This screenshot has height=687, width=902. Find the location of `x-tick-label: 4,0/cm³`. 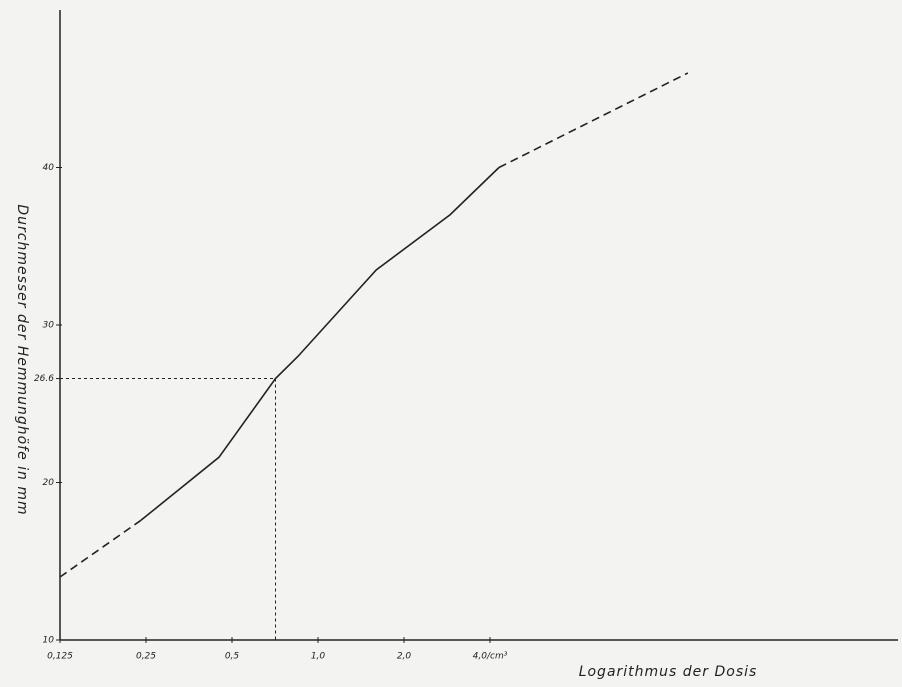

x-tick-label: 4,0/cm³ is located at coordinates (490, 657).